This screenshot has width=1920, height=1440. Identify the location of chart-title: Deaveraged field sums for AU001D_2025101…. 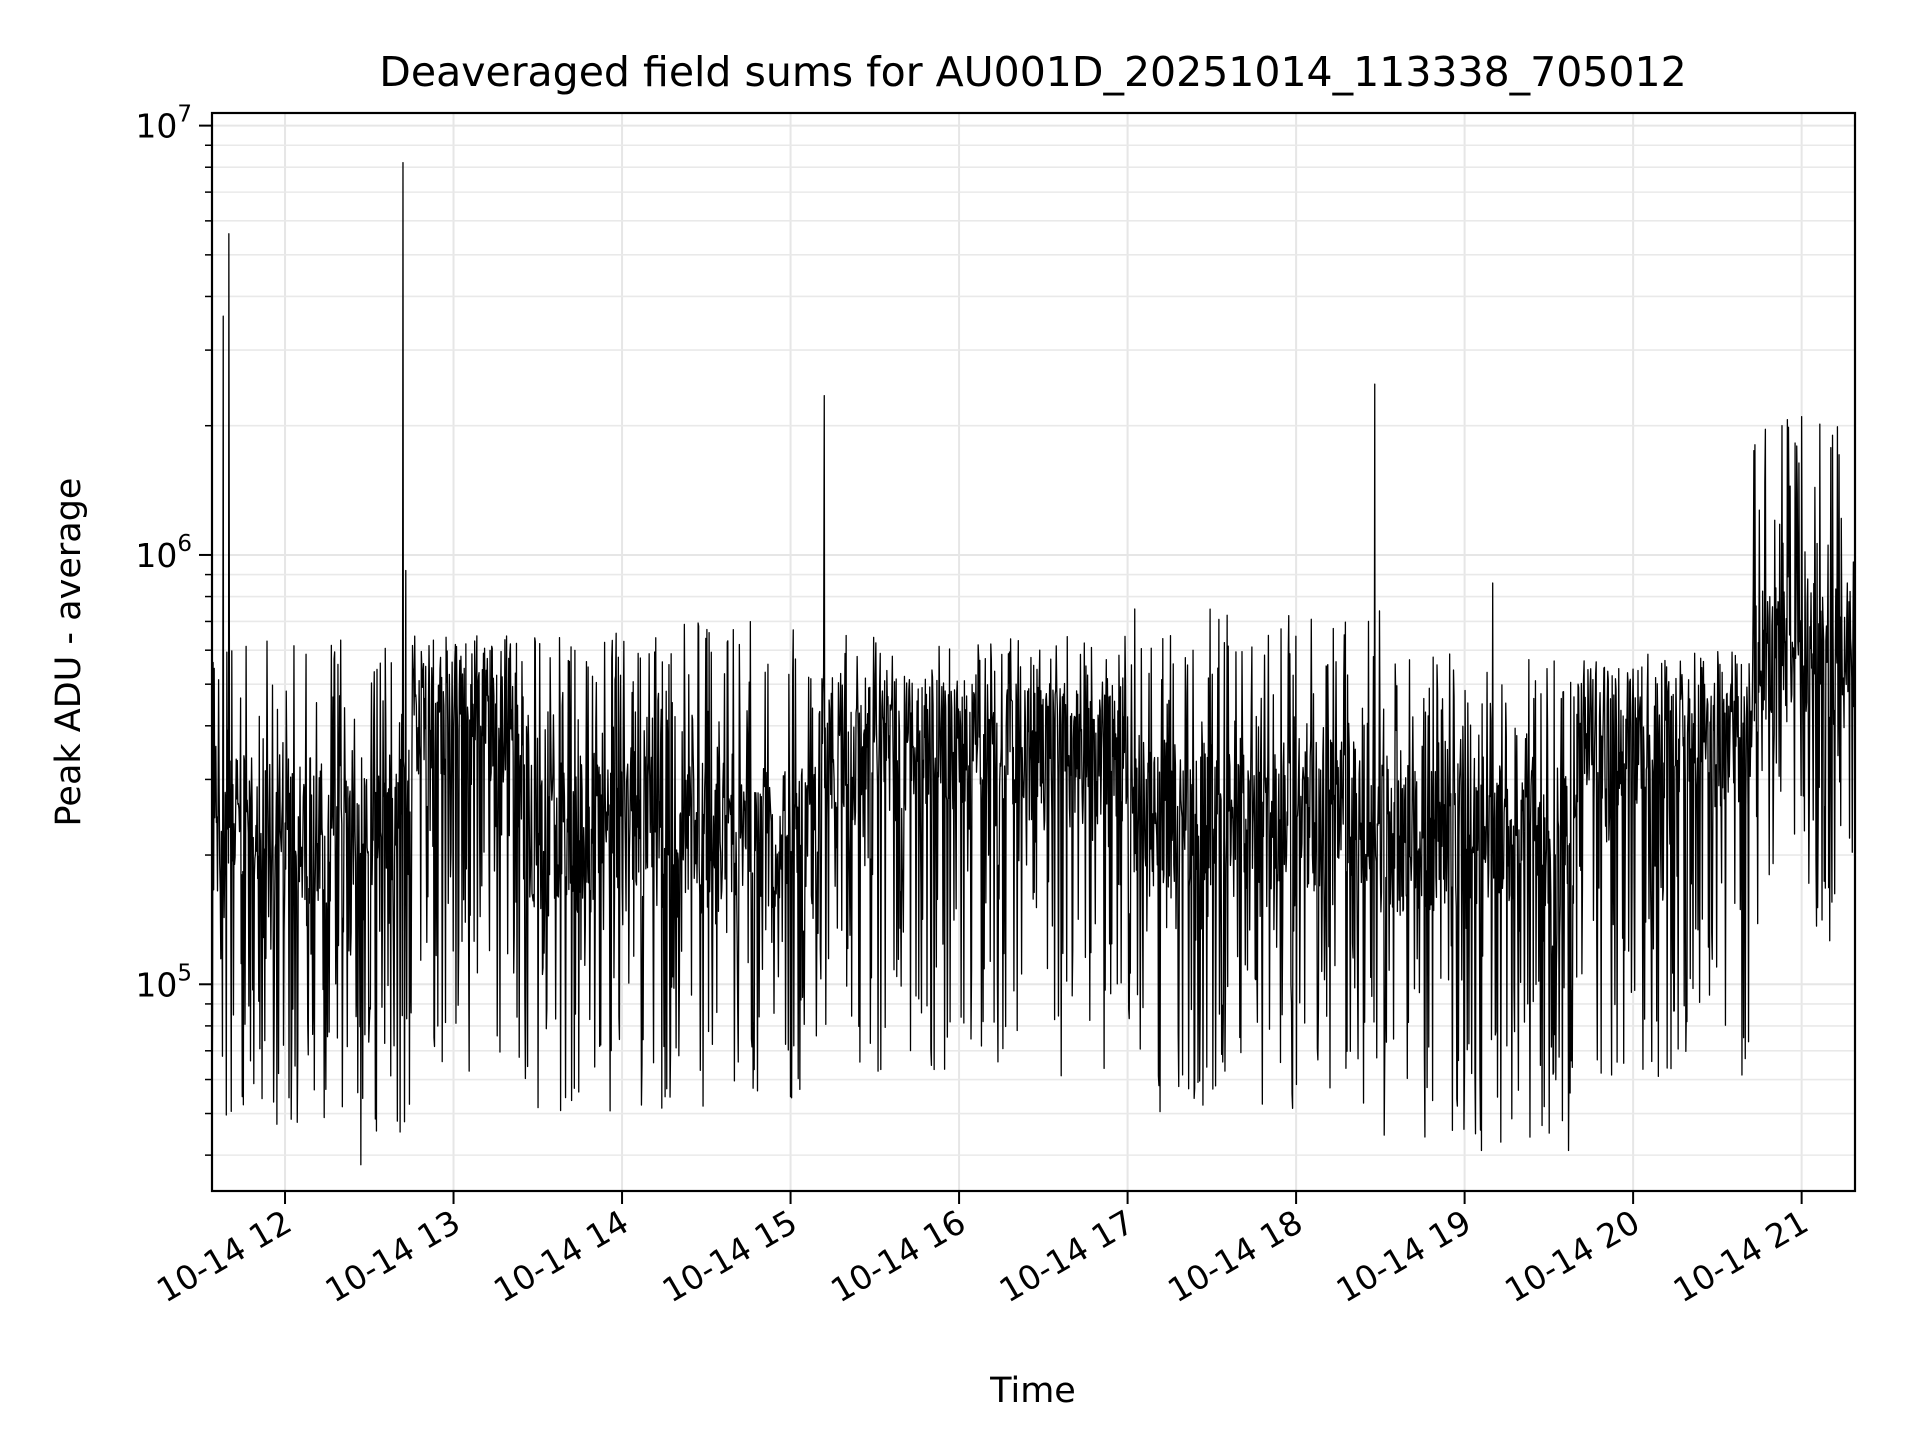
(1032, 72).